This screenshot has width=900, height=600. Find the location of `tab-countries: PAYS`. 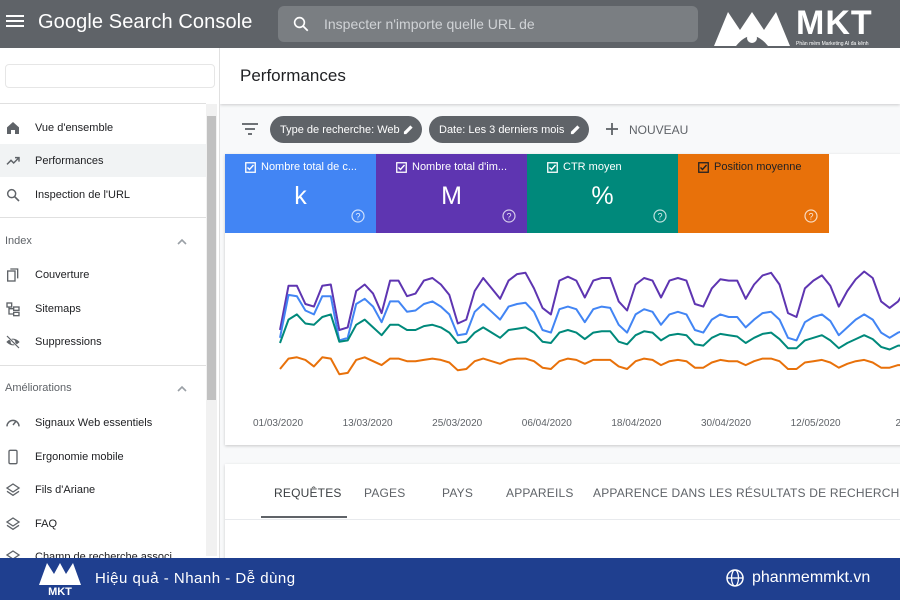

tab-countries: PAYS is located at coordinates (458, 493).